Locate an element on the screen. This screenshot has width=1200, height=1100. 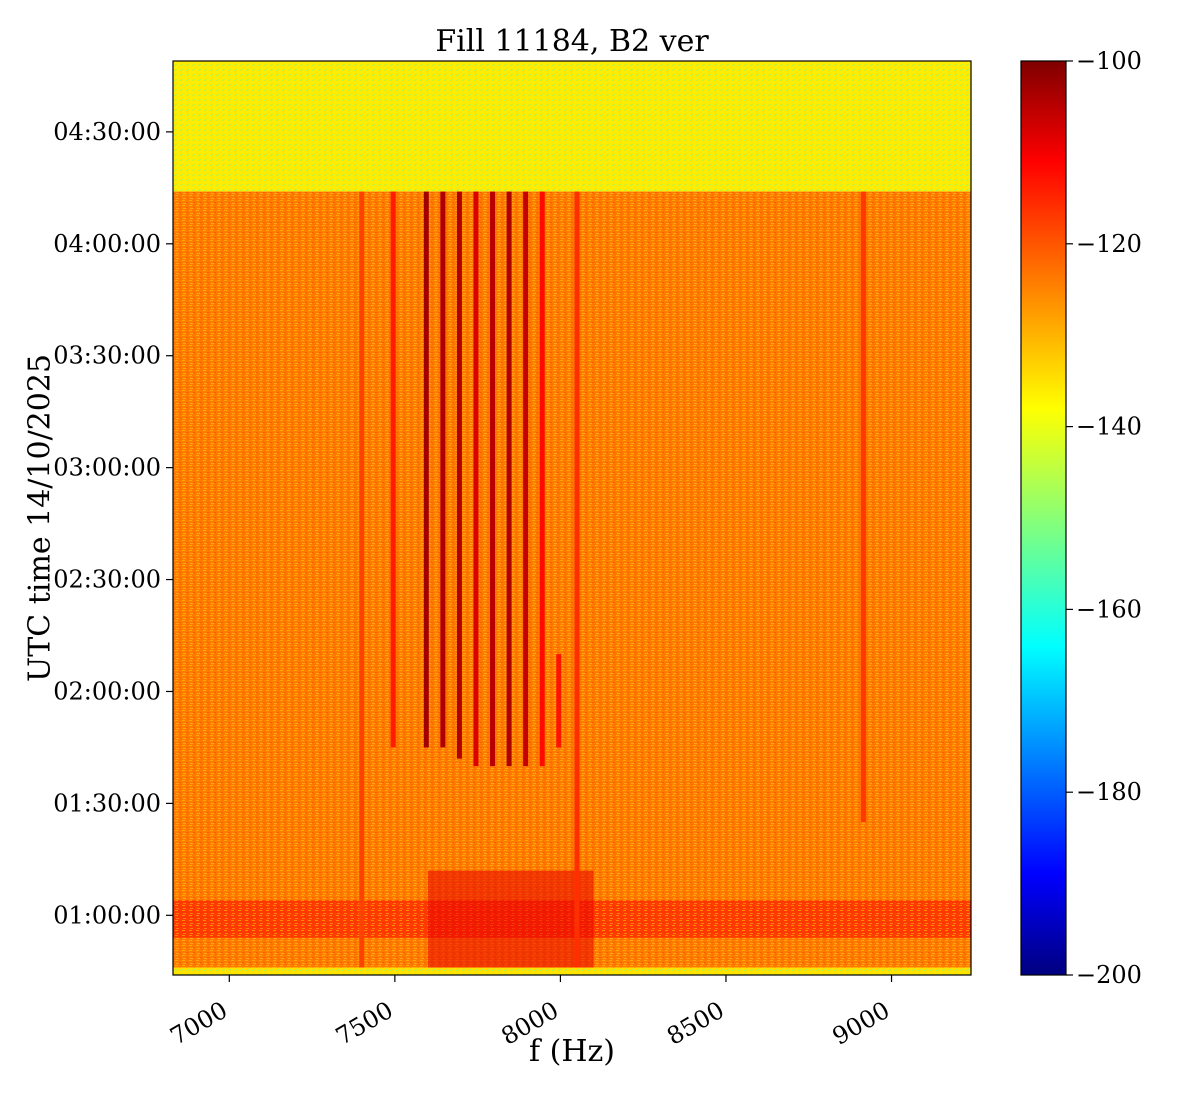
hotspot is located at coordinates (510, 919).